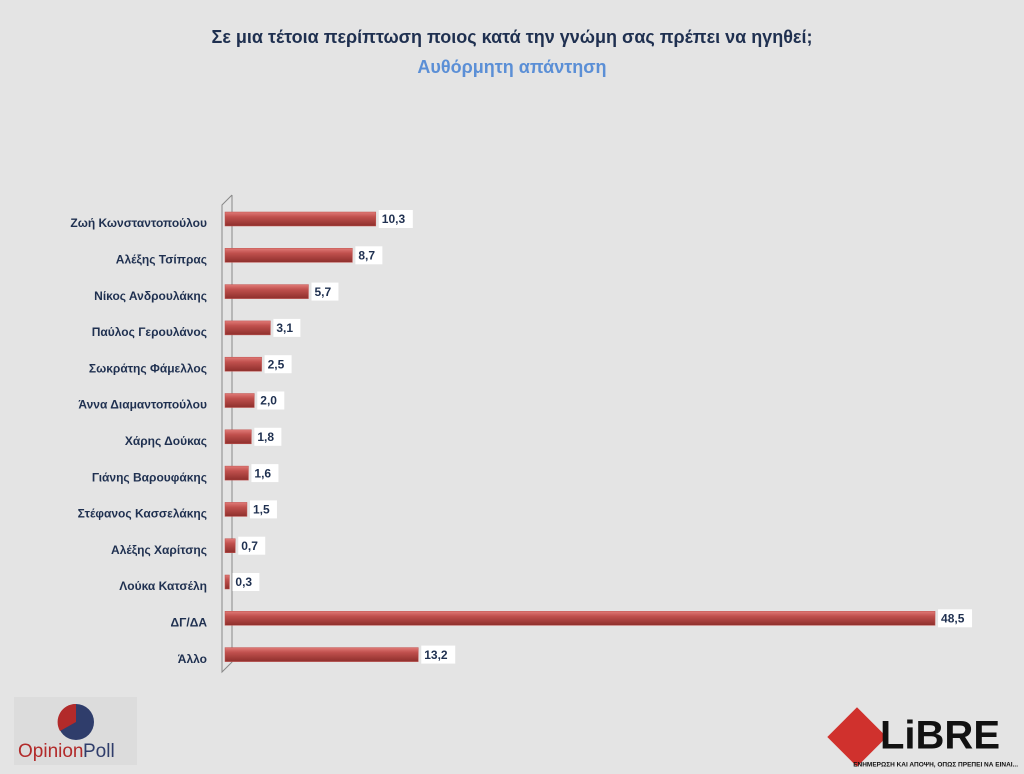 The height and width of the screenshot is (774, 1024). What do you see at coordinates (149, 332) in the screenshot?
I see `category-label: Παύλος Γερουλάνος` at bounding box center [149, 332].